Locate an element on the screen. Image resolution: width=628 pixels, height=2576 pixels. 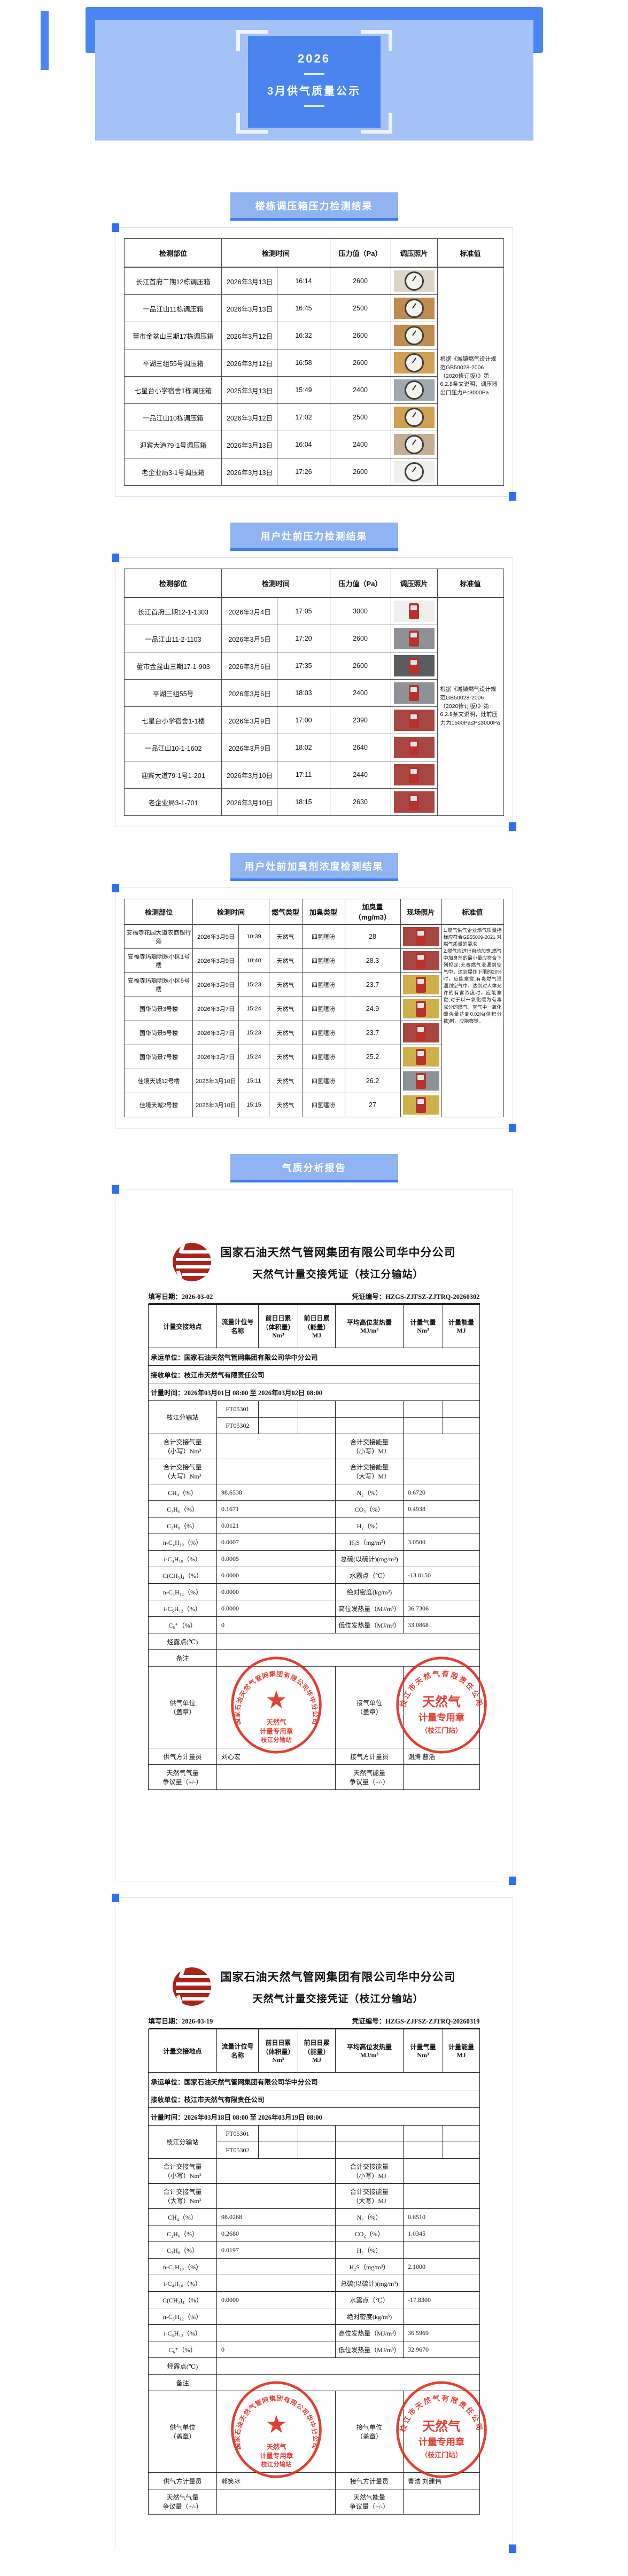
part-cell: 国华尚景5号楼 is located at coordinates (158, 1033).